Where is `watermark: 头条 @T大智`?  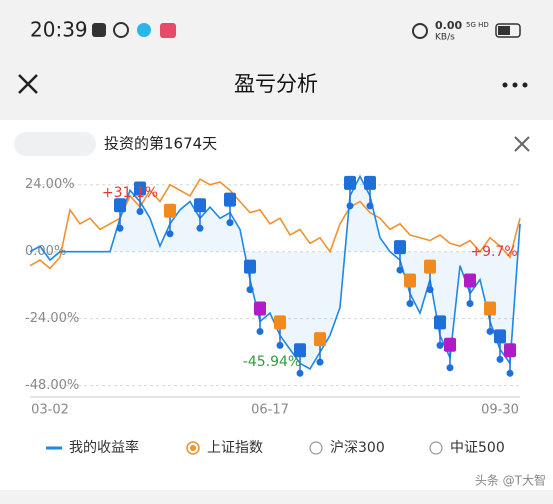 watermark: 头条 @T大智 is located at coordinates (510, 480).